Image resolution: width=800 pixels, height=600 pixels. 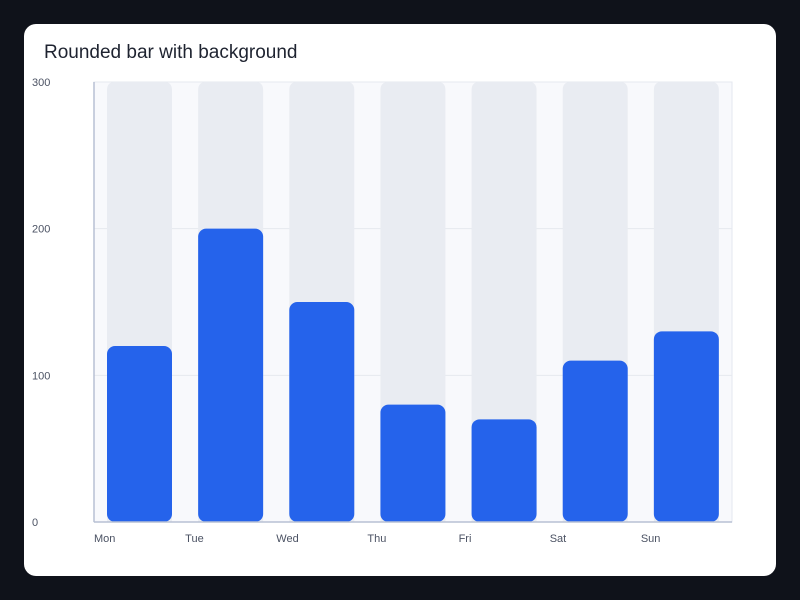 I want to click on bar-tue, so click(x=231, y=375).